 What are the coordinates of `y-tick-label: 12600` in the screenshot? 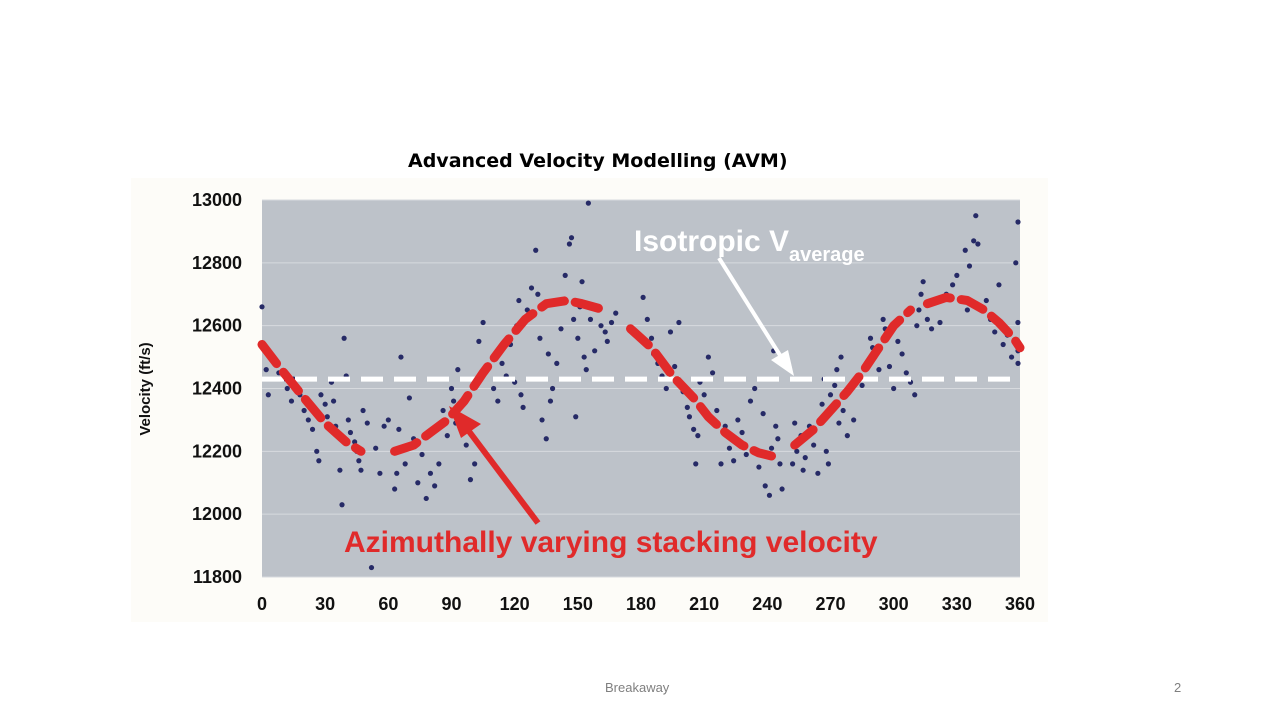 It's located at (217, 326).